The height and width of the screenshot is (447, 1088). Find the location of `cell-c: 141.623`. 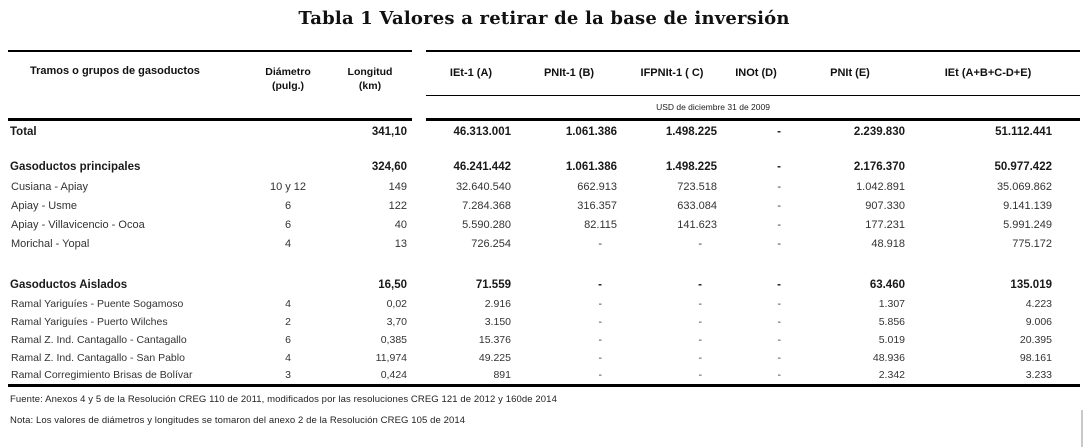

cell-c: 141.623 is located at coordinates (697, 224).